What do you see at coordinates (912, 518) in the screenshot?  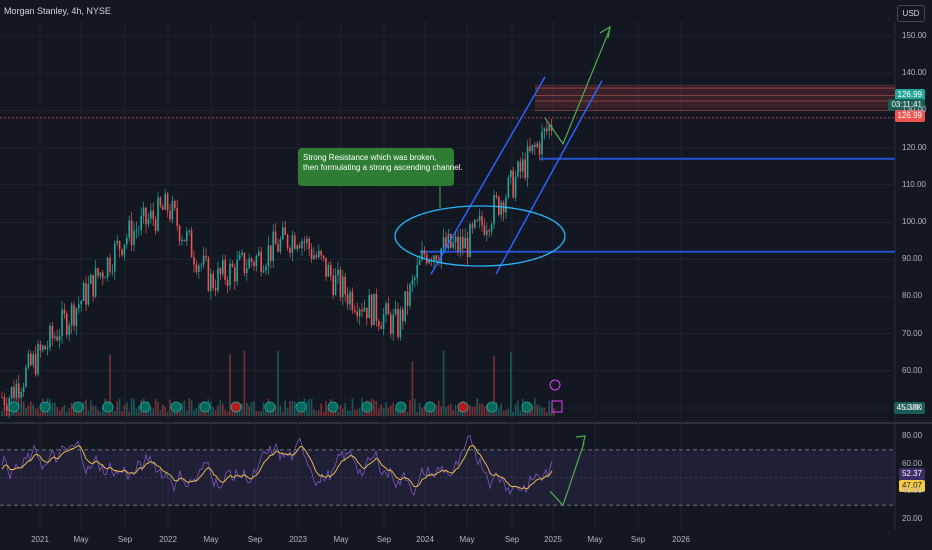 I see `rsi-axis-label: 20.00` at bounding box center [912, 518].